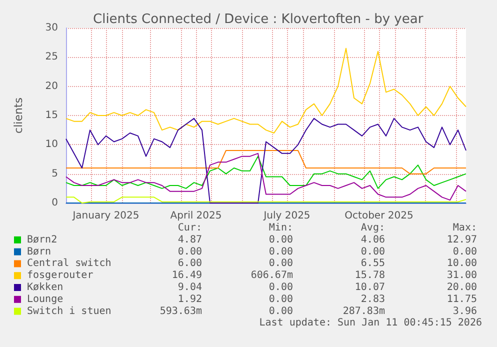  What do you see at coordinates (51, 144) in the screenshot?
I see `y-tick-label: 10` at bounding box center [51, 144].